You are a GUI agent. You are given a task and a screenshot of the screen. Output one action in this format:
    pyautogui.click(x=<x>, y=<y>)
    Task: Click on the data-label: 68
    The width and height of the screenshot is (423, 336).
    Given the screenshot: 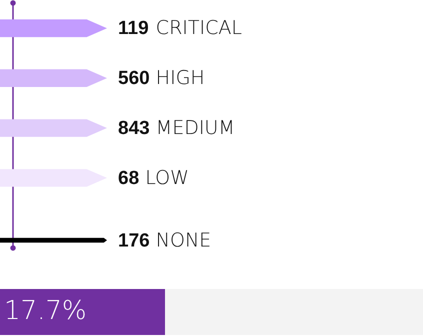 What is the action you would take?
    pyautogui.click(x=129, y=178)
    